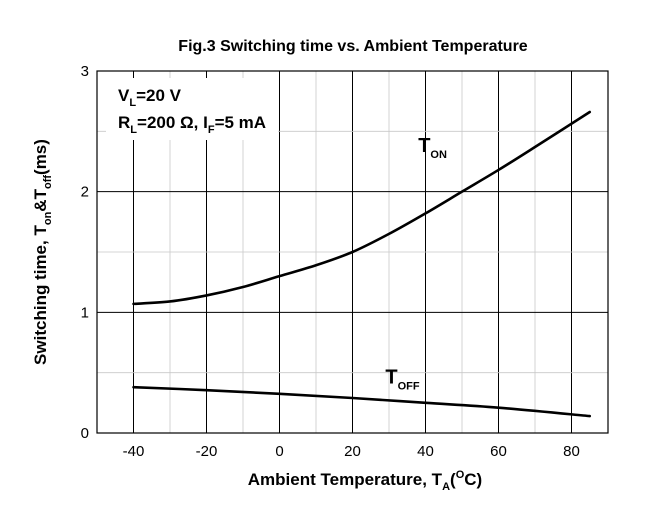 This screenshot has width=668, height=511. Describe the element at coordinates (207, 451) in the screenshot. I see `x-tick-label: -20` at that location.